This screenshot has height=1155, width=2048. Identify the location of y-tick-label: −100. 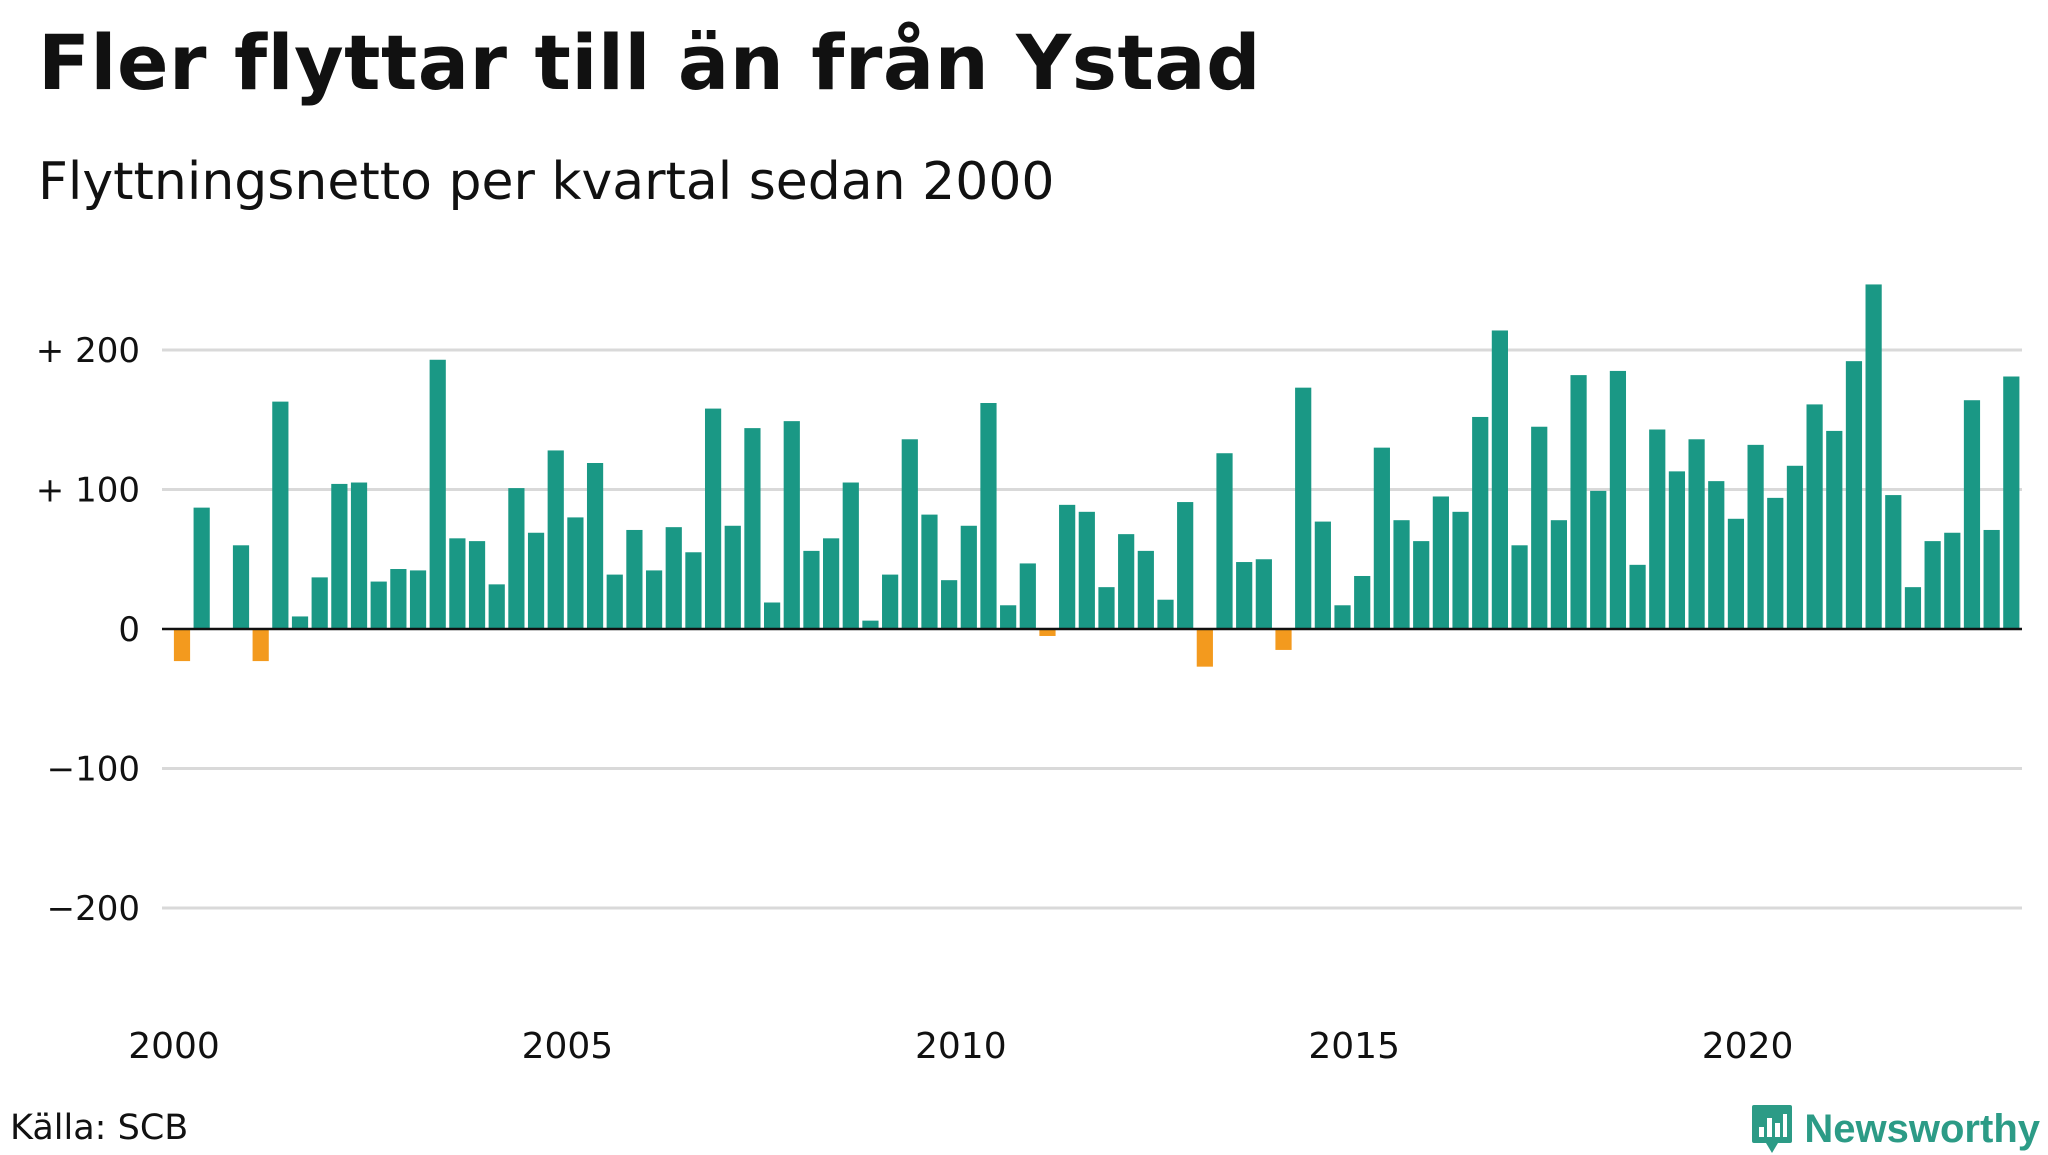
(93, 770).